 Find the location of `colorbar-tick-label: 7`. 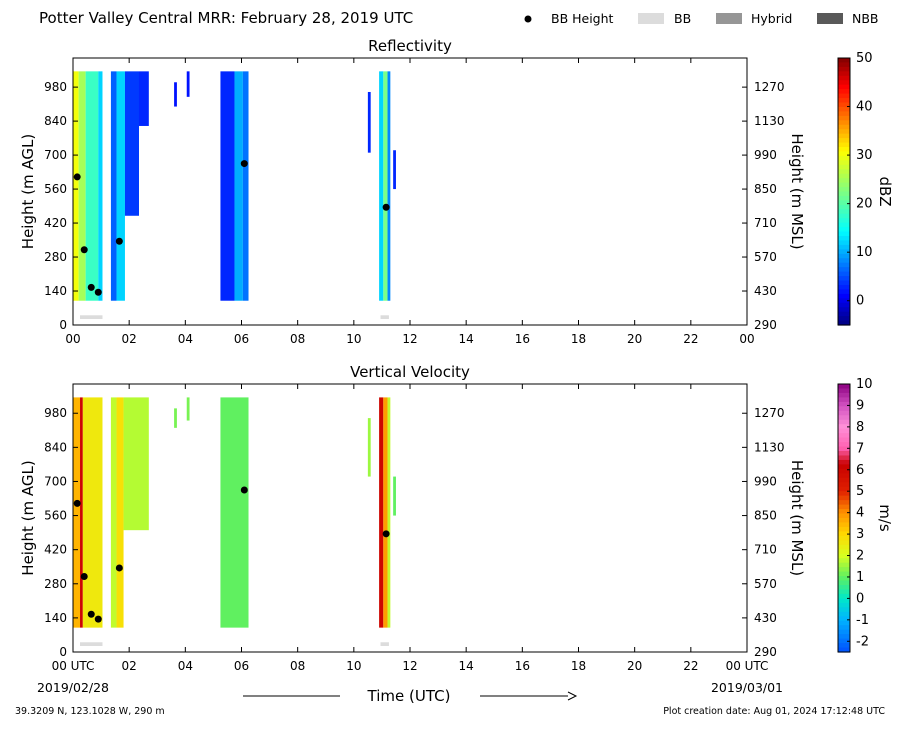

colorbar-tick-label: 7 is located at coordinates (860, 448).